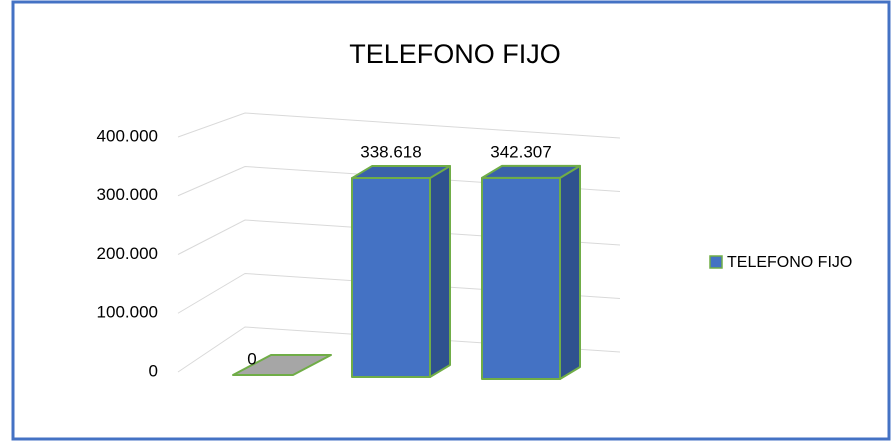 The width and height of the screenshot is (891, 441). Describe the element at coordinates (127, 135) in the screenshot. I see `y-tick-label: 400.000` at that location.